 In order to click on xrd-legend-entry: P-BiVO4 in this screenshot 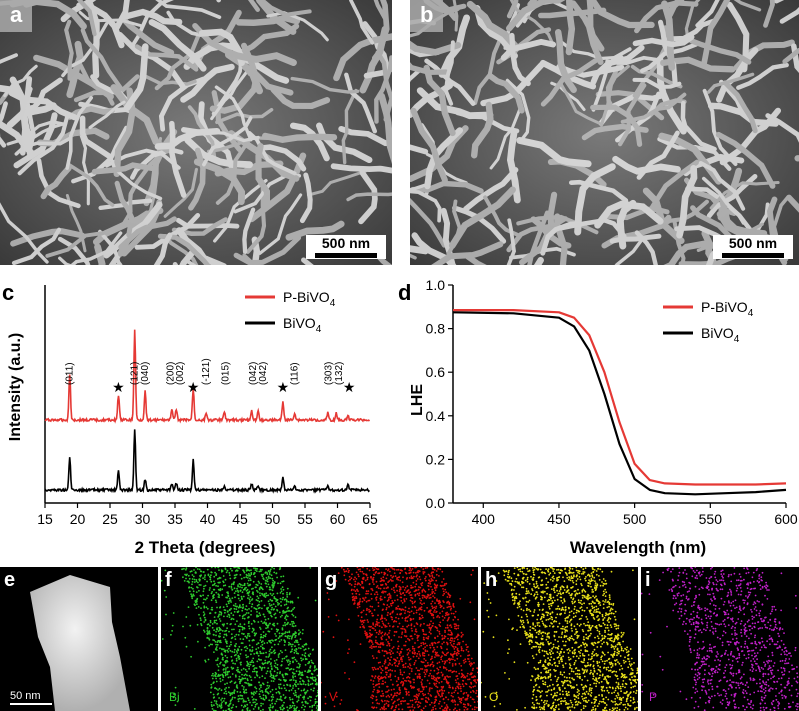, I will do `click(309, 299)`.